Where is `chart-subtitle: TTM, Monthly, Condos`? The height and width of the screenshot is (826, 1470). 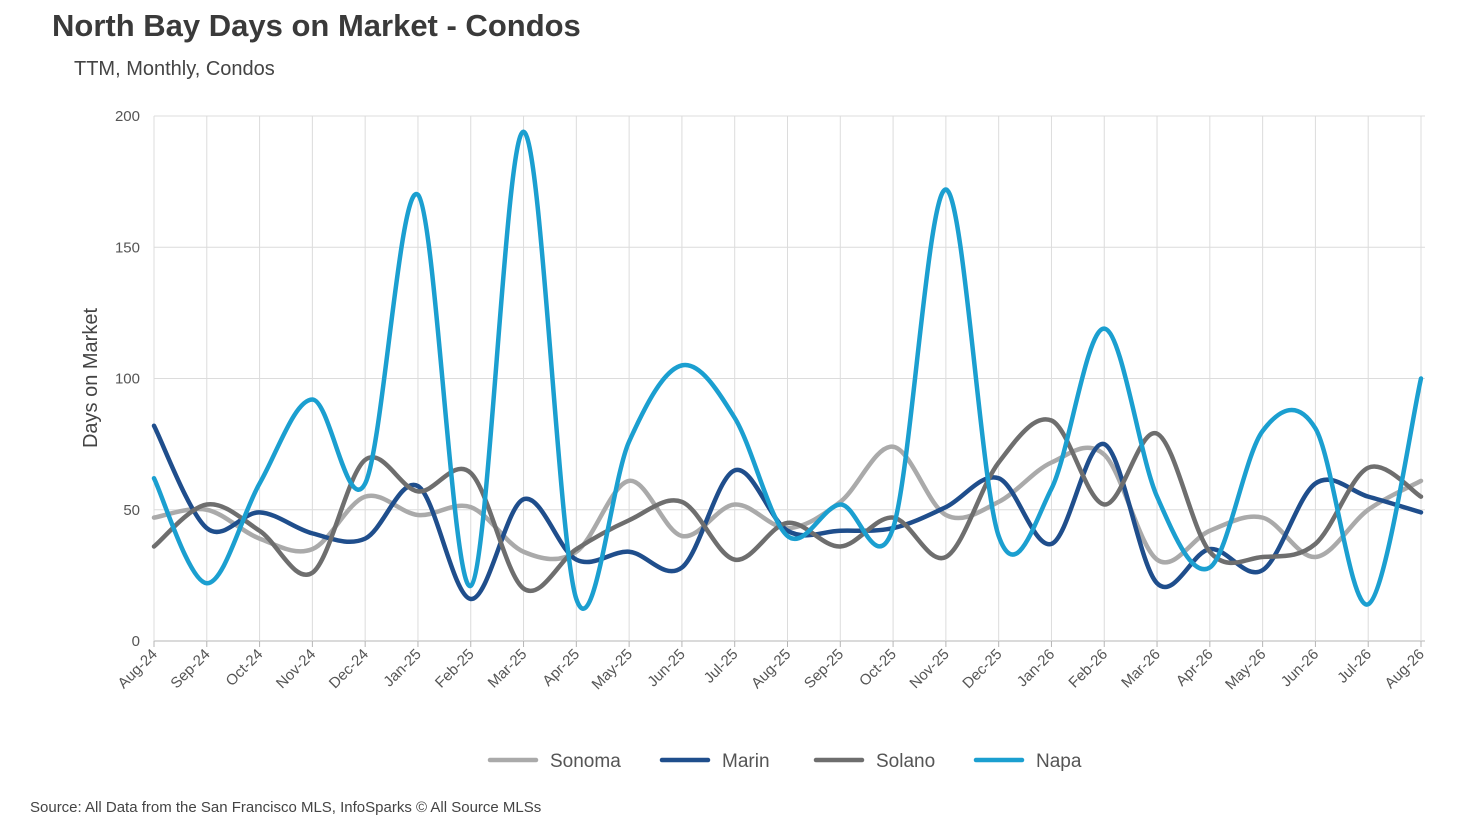 chart-subtitle: TTM, Monthly, Condos is located at coordinates (174, 69).